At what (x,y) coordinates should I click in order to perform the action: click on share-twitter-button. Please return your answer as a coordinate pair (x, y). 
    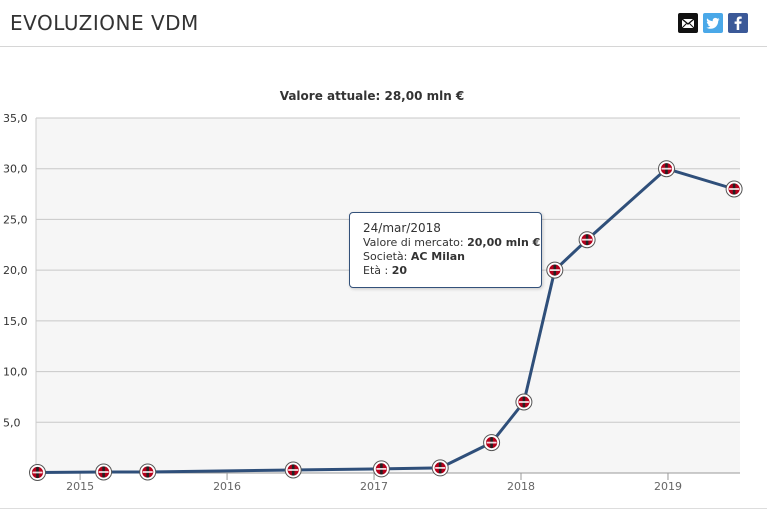
    Looking at the image, I should click on (713, 23).